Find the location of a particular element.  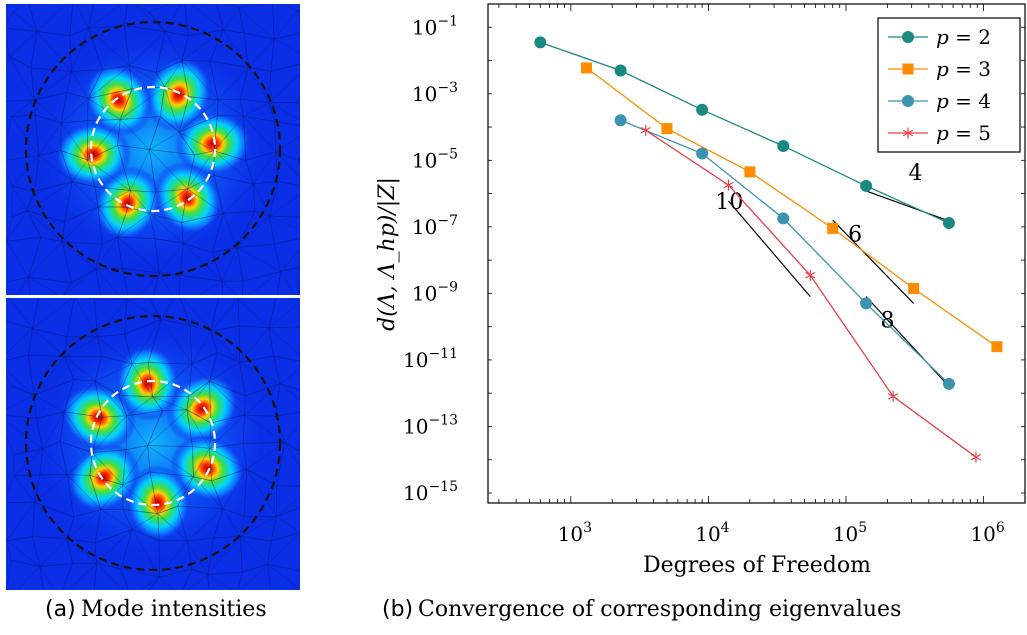

caption-b-text: Convergence of corresponding eigenvalues is located at coordinates (659, 609).